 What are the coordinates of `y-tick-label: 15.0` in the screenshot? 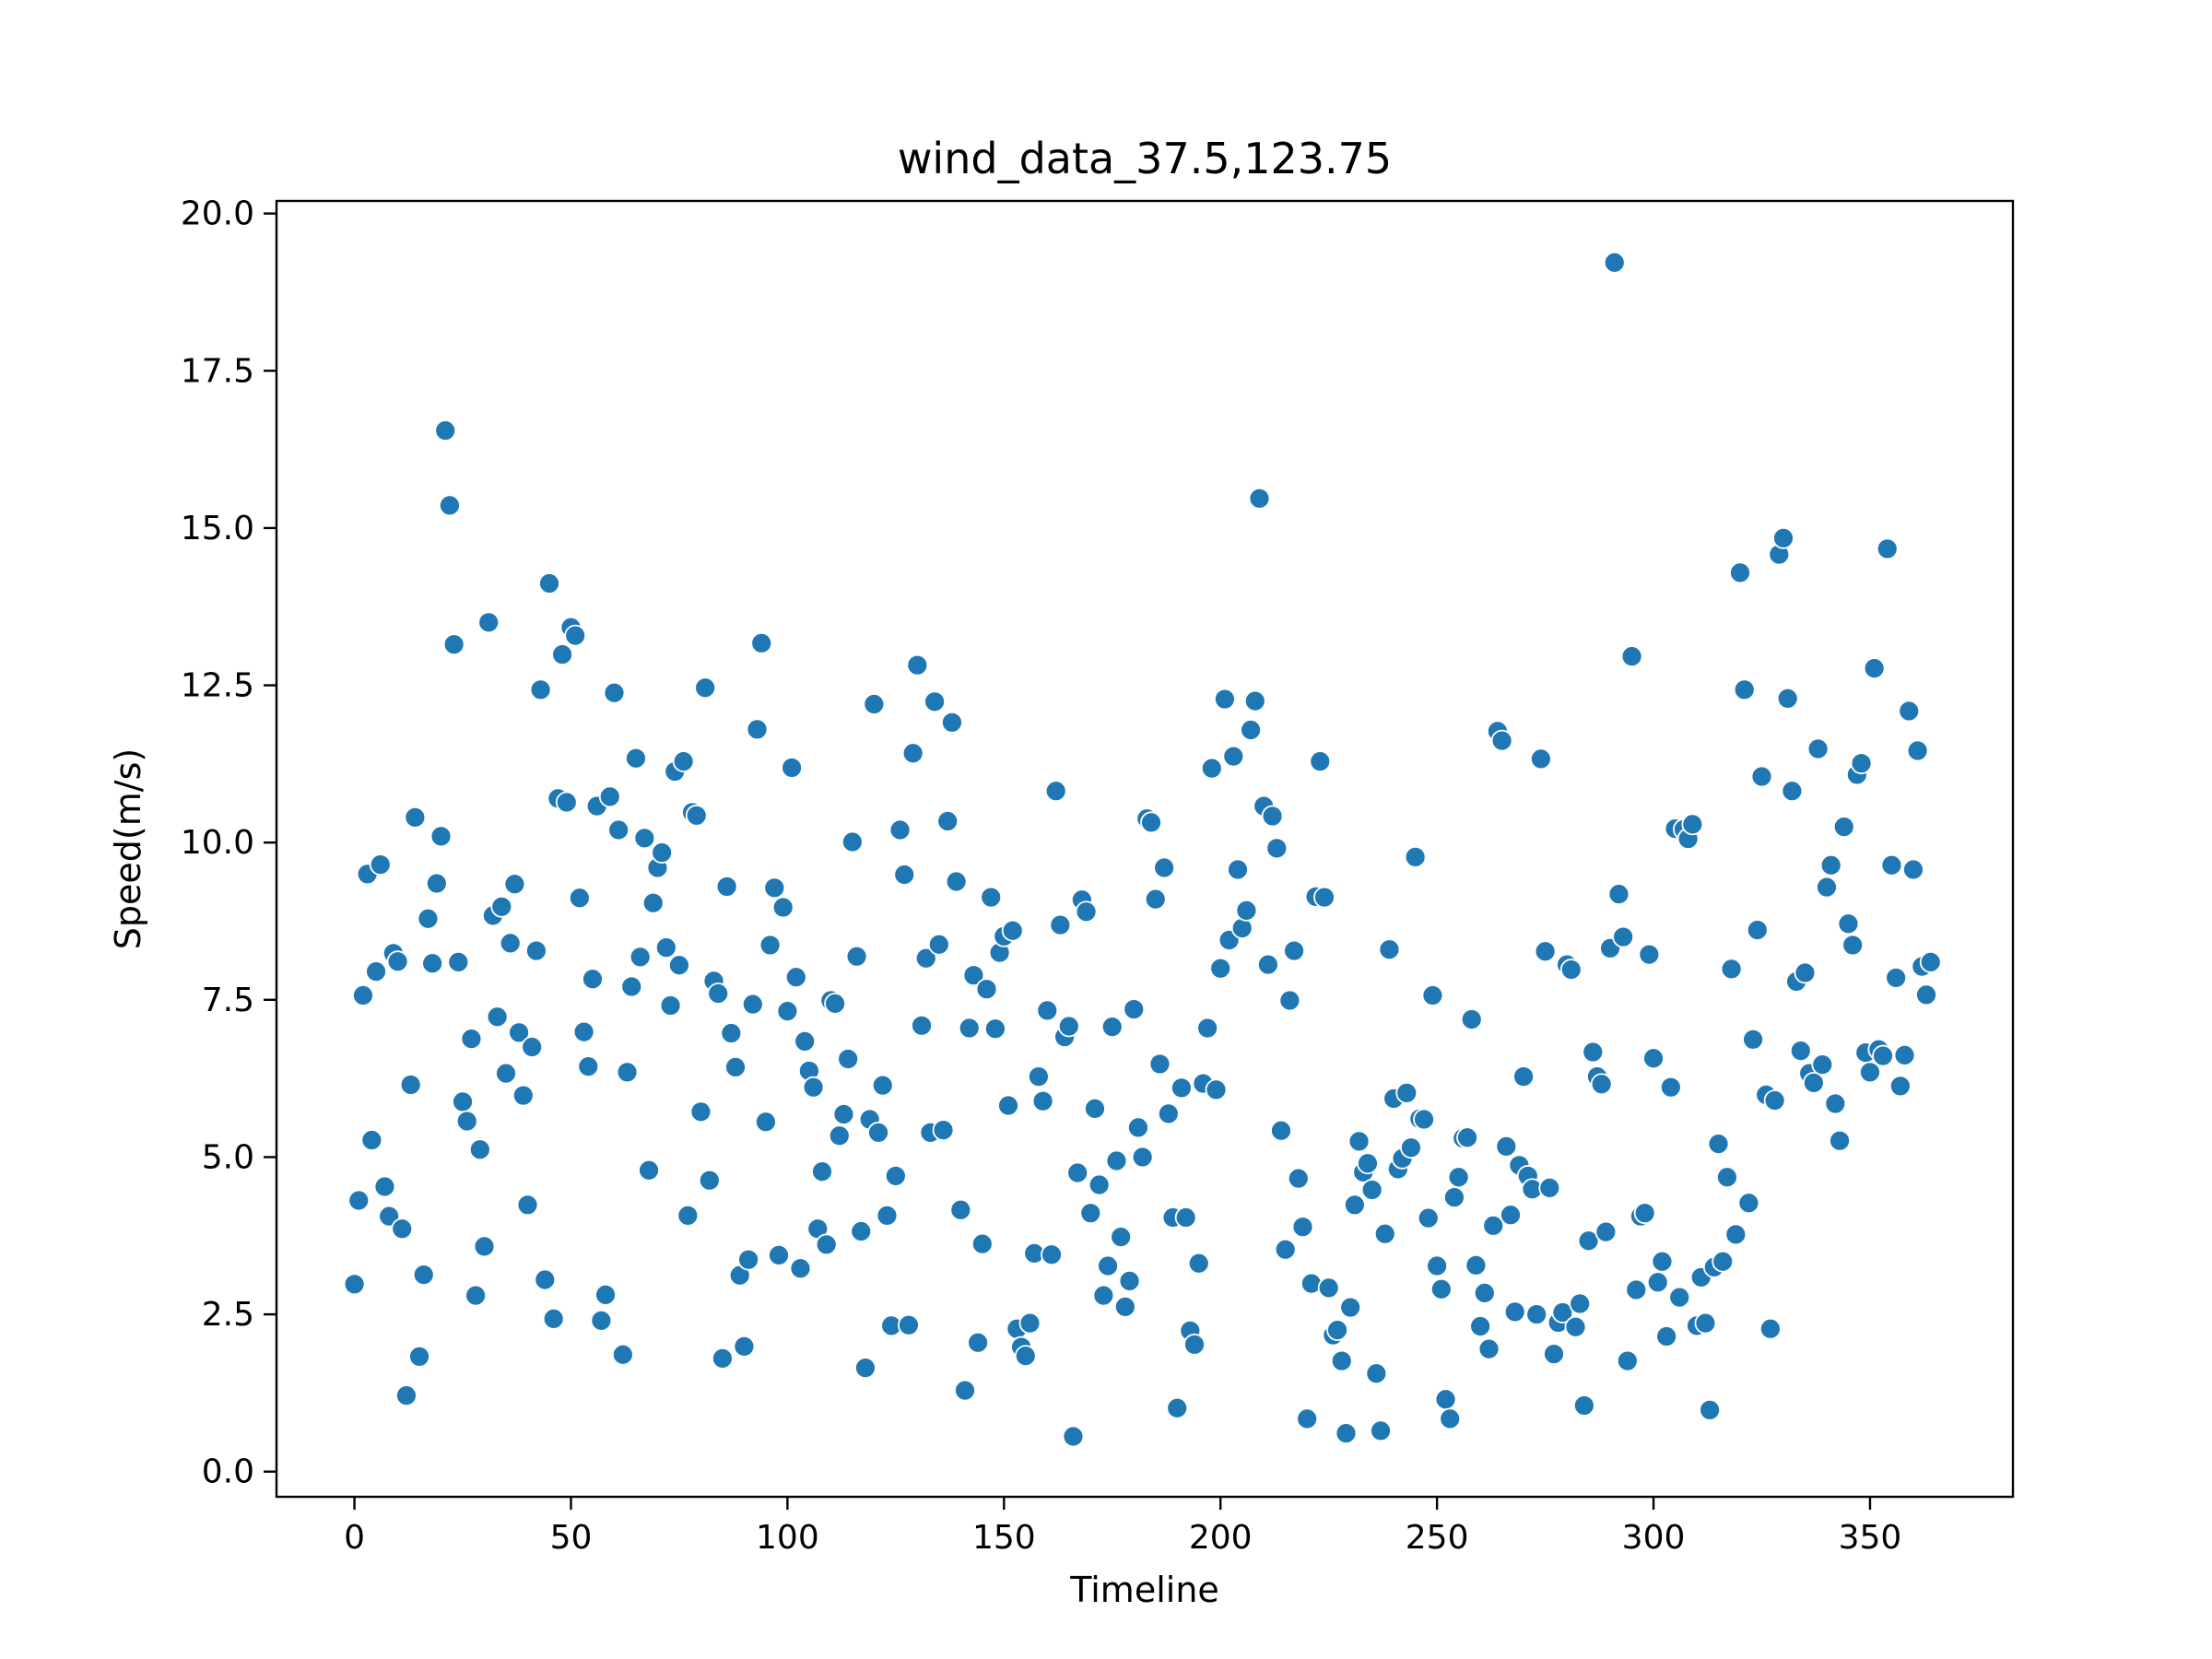 It's located at (217, 528).